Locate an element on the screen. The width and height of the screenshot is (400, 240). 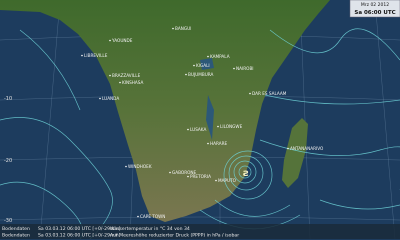
latitude-label: -10 is located at coordinates (8, 99).